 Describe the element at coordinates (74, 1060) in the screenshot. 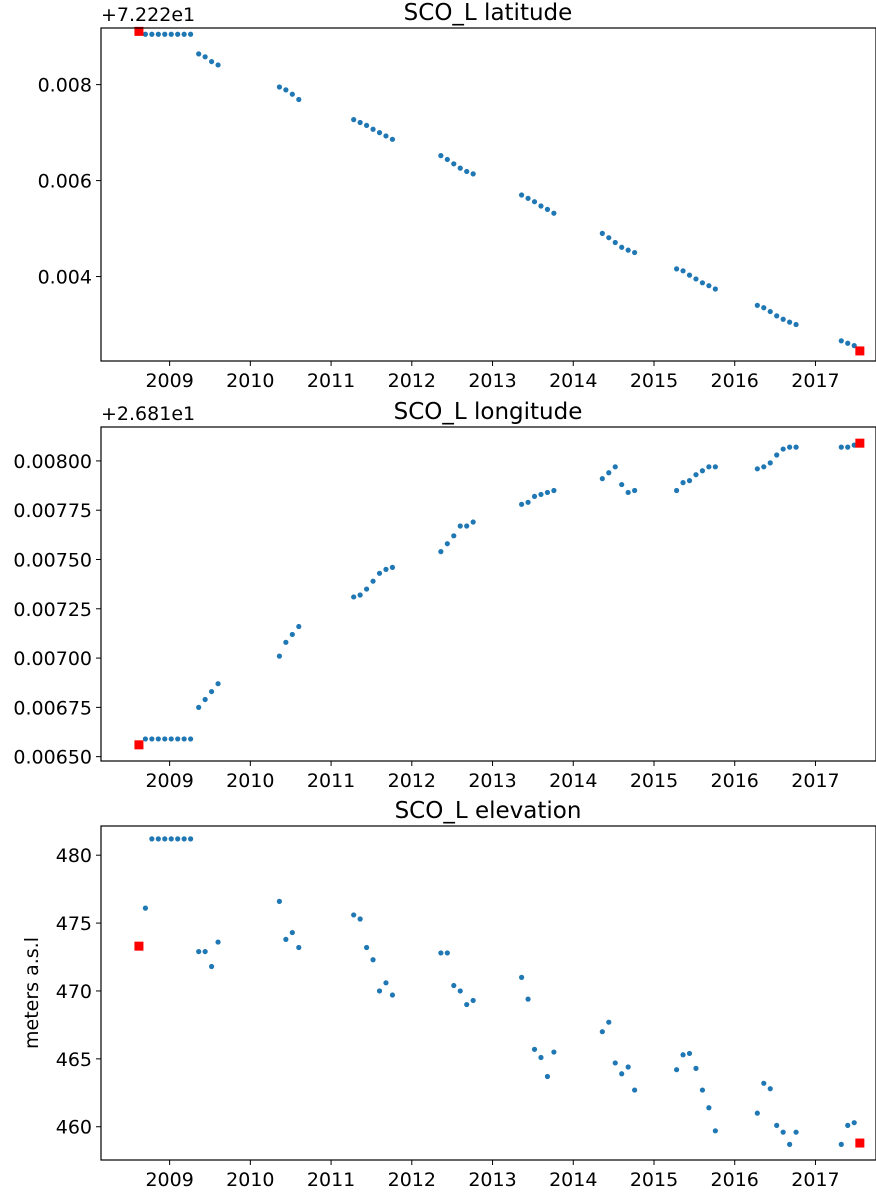

I see `elevation-y-tick-label: 465` at that location.